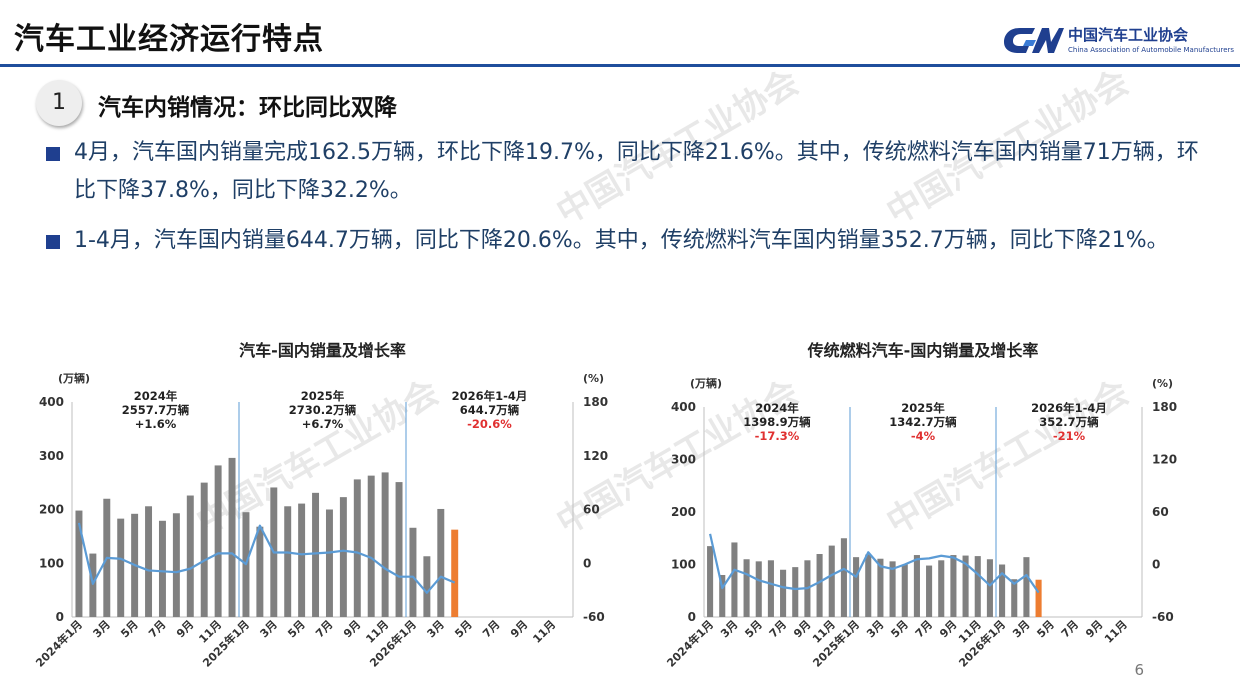 The height and width of the screenshot is (697, 1240). What do you see at coordinates (352, 629) in the screenshot?
I see `x-tick-label: 9月` at bounding box center [352, 629].